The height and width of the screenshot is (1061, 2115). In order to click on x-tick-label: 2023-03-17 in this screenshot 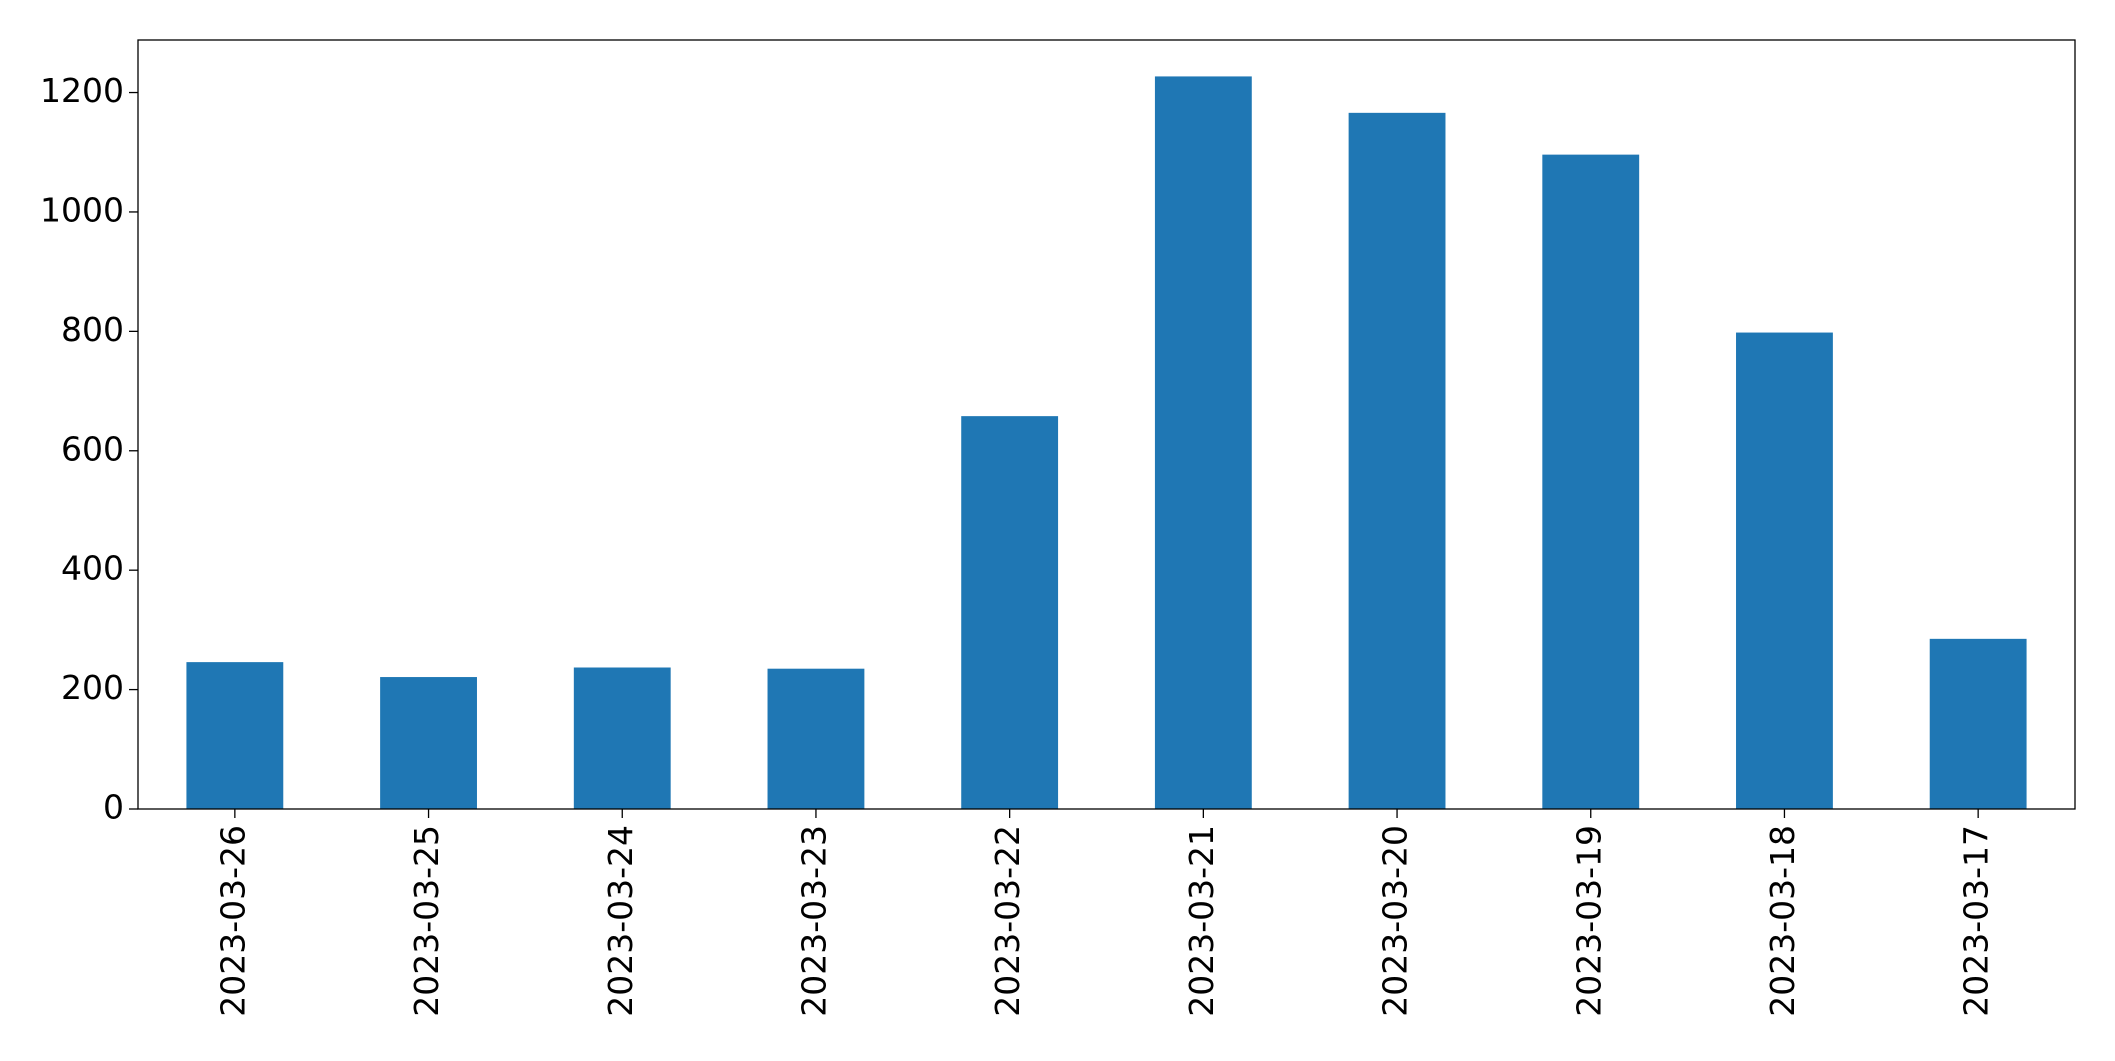, I will do `click(1976, 921)`.